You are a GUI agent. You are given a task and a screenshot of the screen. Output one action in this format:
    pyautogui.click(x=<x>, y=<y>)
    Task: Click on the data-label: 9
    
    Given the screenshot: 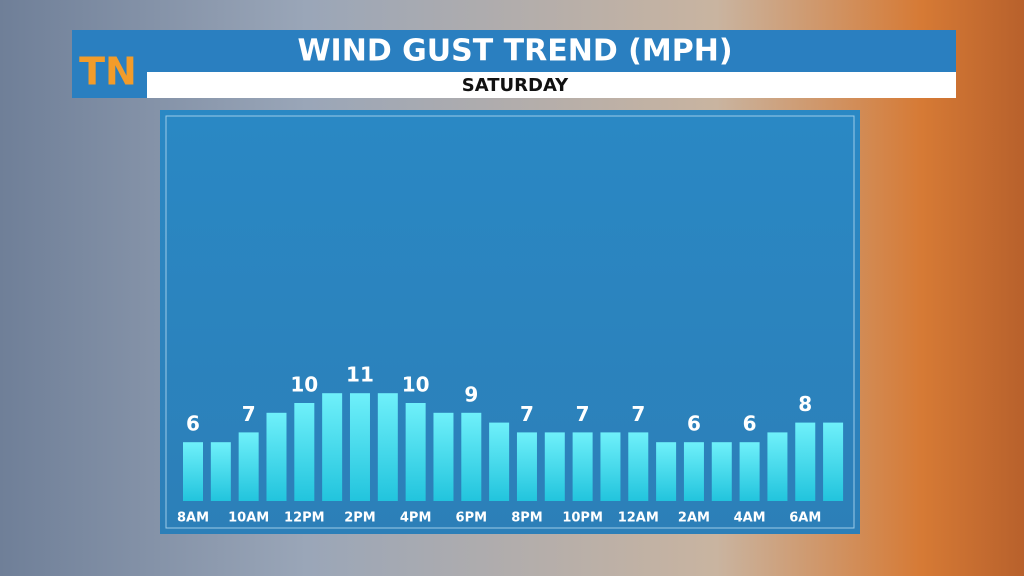 What is the action you would take?
    pyautogui.click(x=471, y=394)
    